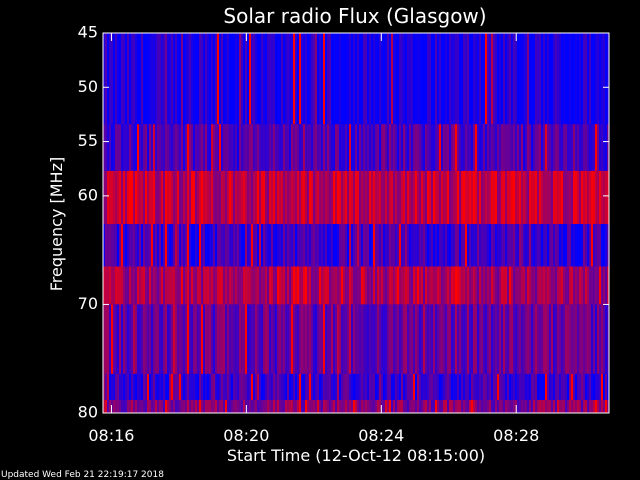 Image resolution: width=640 pixels, height=480 pixels. What do you see at coordinates (88, 412) in the screenshot?
I see `y-tick-label: 80` at bounding box center [88, 412].